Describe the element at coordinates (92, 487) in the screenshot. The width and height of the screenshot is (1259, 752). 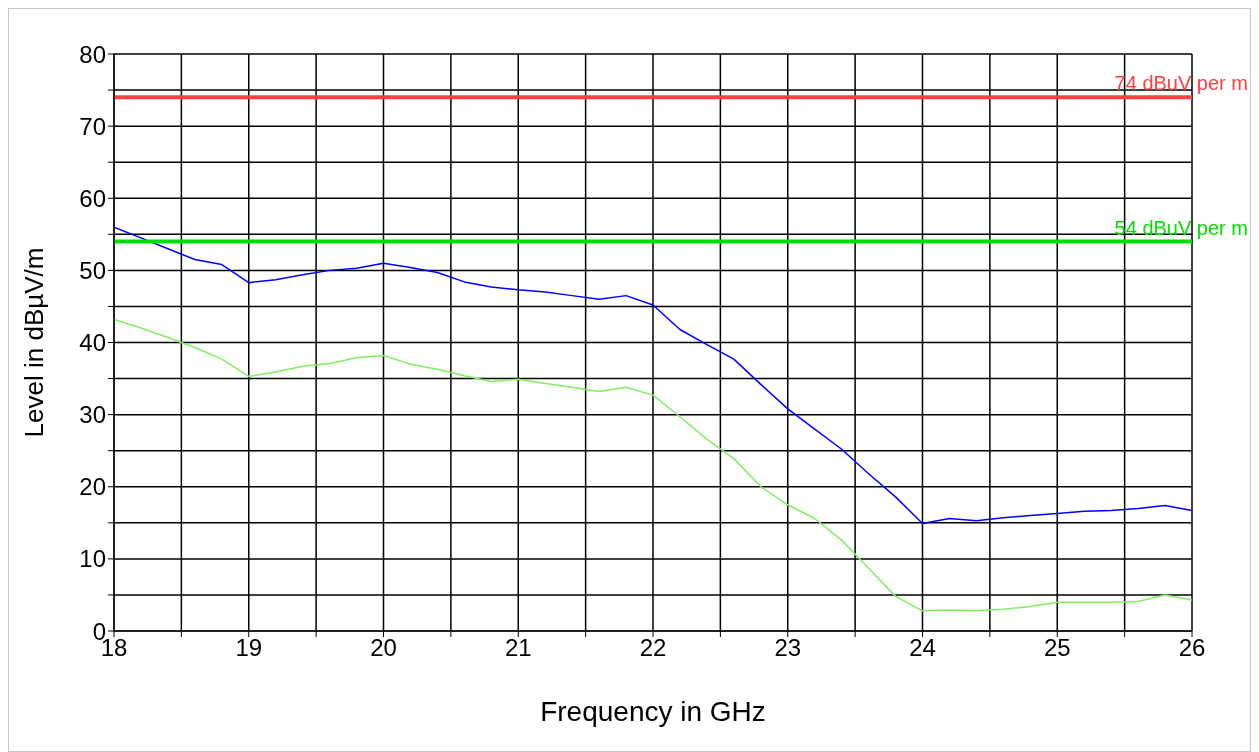
I see `y-tick-label: 20` at that location.